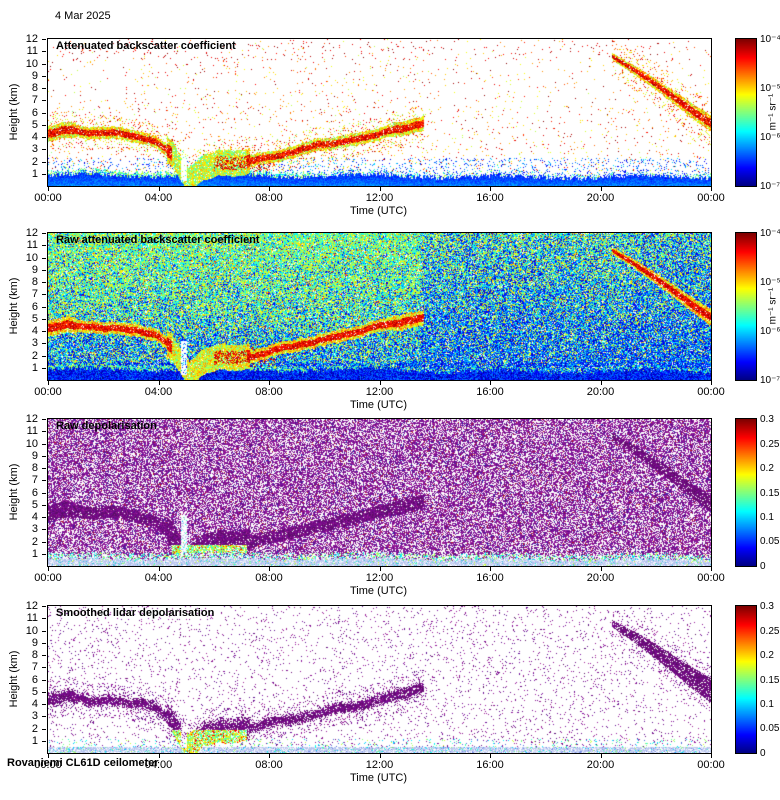  Describe the element at coordinates (770, 729) in the screenshot. I see `colorbar-tick-label: 0.05` at that location.